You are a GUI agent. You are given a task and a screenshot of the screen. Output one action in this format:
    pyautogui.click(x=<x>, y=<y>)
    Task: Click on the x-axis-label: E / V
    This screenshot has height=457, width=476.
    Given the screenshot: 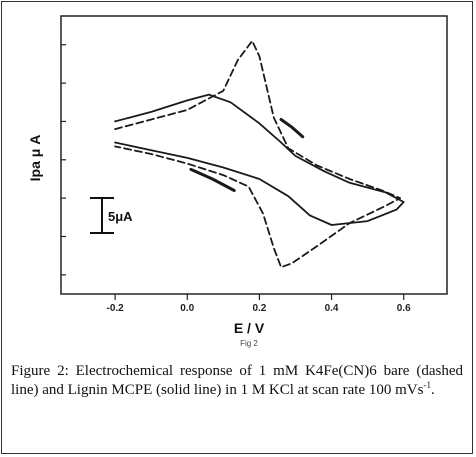 What is the action you would take?
    pyautogui.click(x=249, y=328)
    